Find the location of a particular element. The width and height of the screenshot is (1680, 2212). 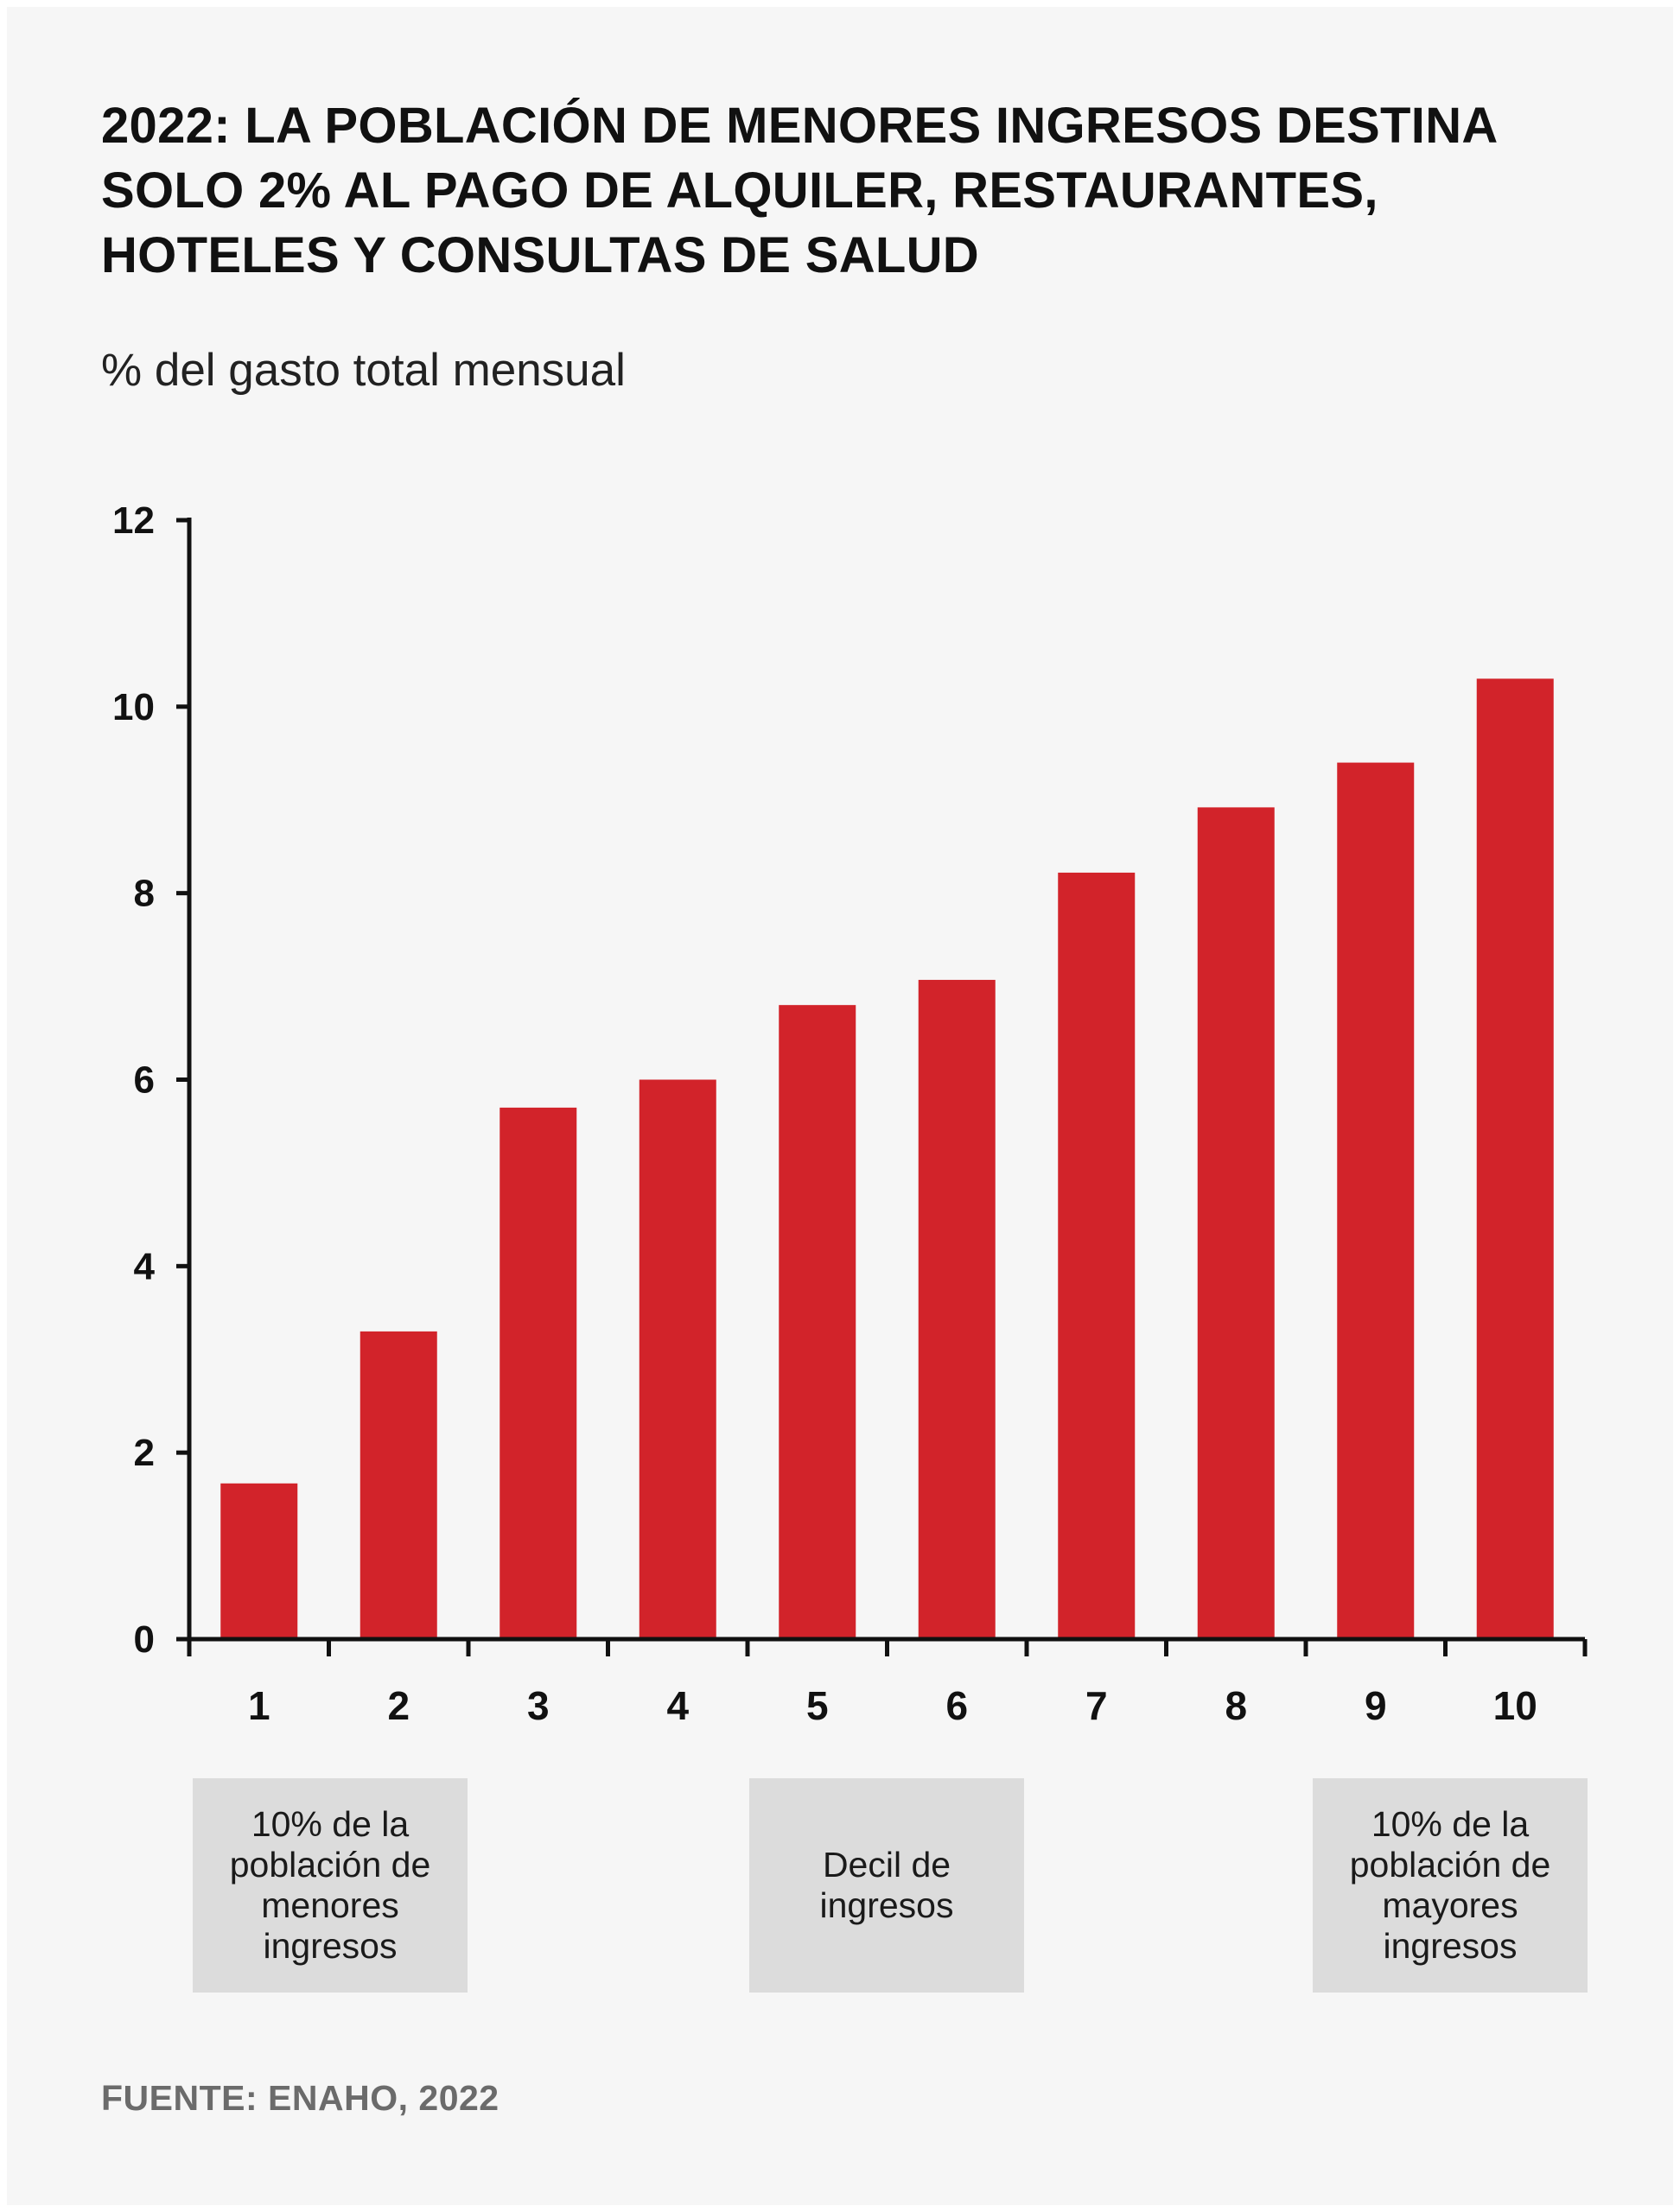

y-tick-label-12: 12 is located at coordinates (134, 520).